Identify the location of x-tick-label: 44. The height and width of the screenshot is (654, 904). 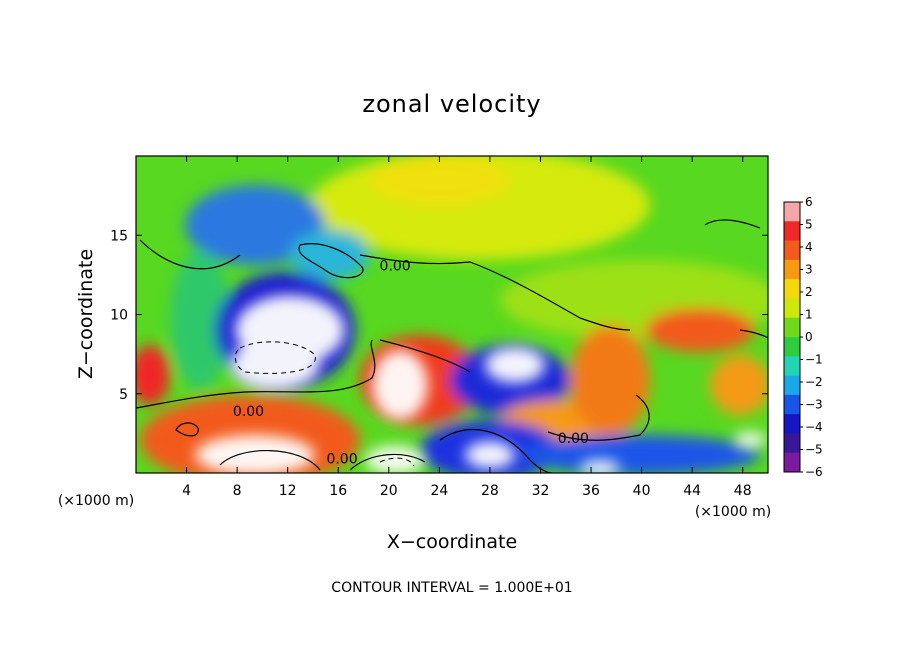
(692, 491).